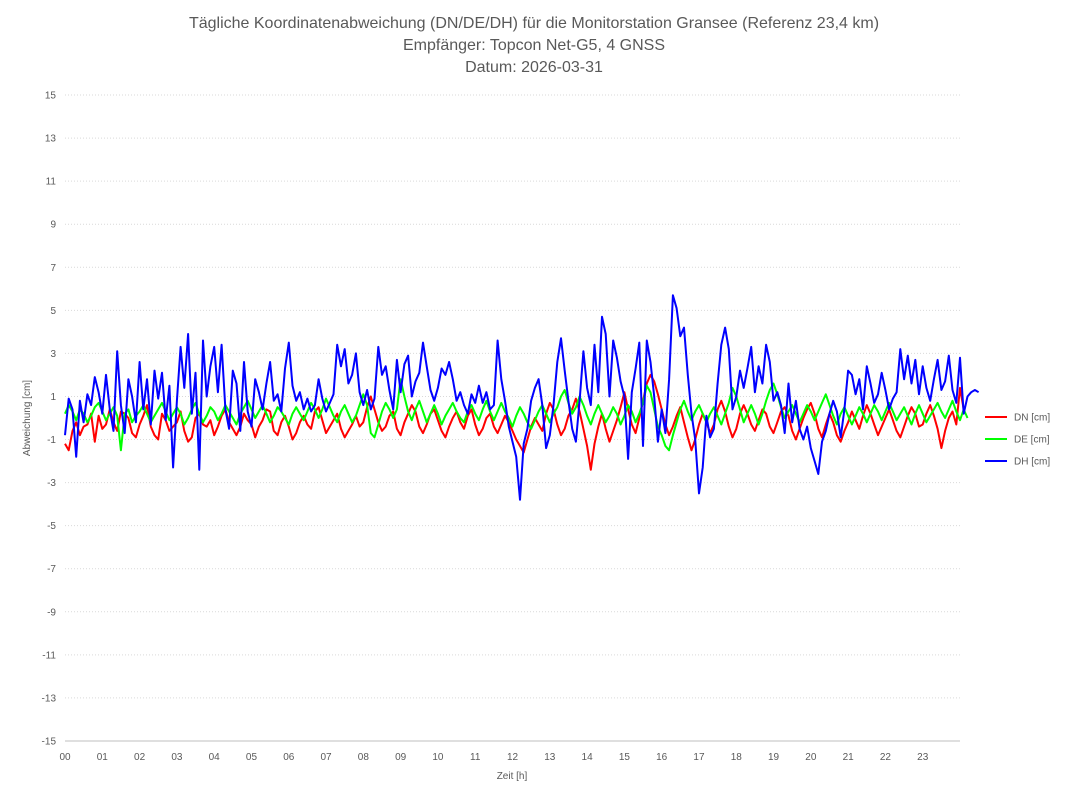 The width and height of the screenshot is (1068, 801). Describe the element at coordinates (516, 415) in the screenshot. I see `series-line-de` at that location.